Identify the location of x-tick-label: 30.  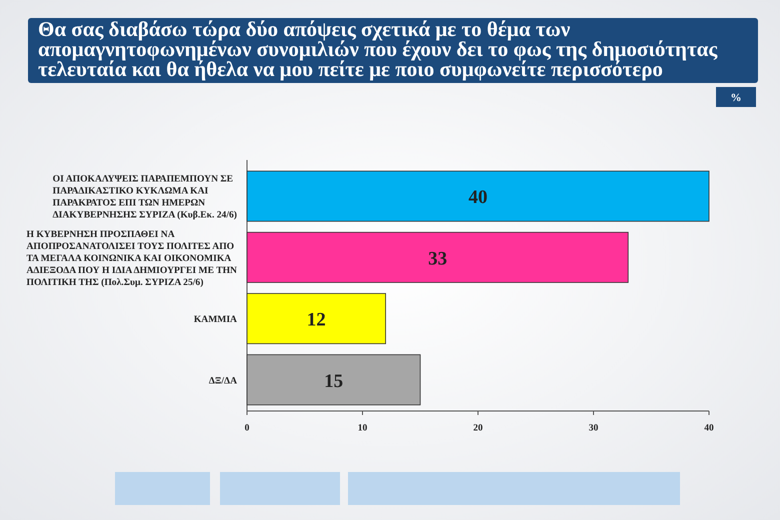
(593, 429).